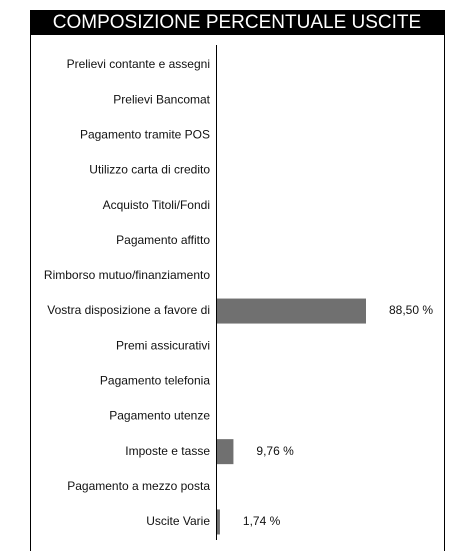 This screenshot has width=461, height=551. Describe the element at coordinates (127, 275) in the screenshot. I see `category-label: Rimborso mutuo/finanziamento` at that location.